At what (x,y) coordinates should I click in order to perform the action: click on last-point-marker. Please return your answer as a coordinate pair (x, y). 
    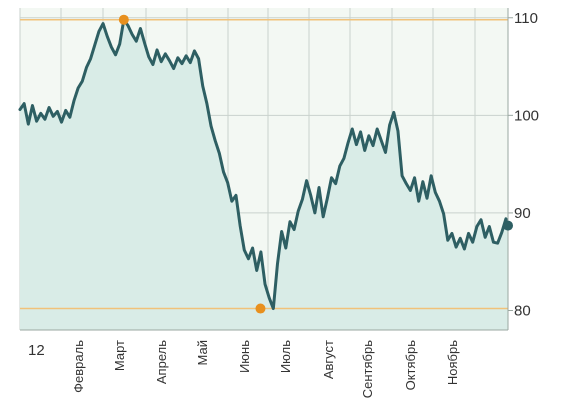
    Looking at the image, I should click on (508, 225).